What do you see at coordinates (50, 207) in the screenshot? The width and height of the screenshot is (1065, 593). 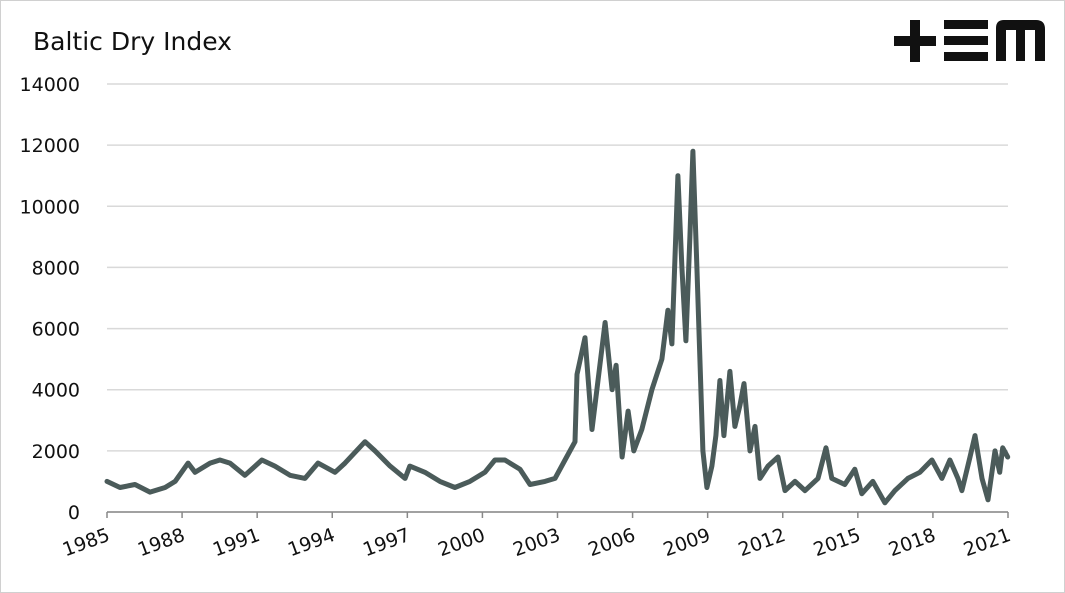 I see `y-tick-label: 10000` at bounding box center [50, 207].